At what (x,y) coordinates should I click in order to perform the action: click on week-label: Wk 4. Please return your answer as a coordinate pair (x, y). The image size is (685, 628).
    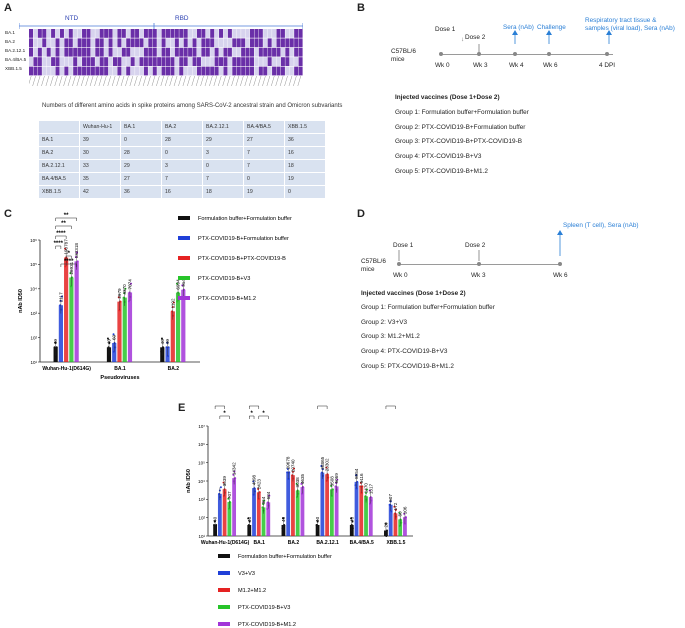
    Looking at the image, I should click on (516, 65).